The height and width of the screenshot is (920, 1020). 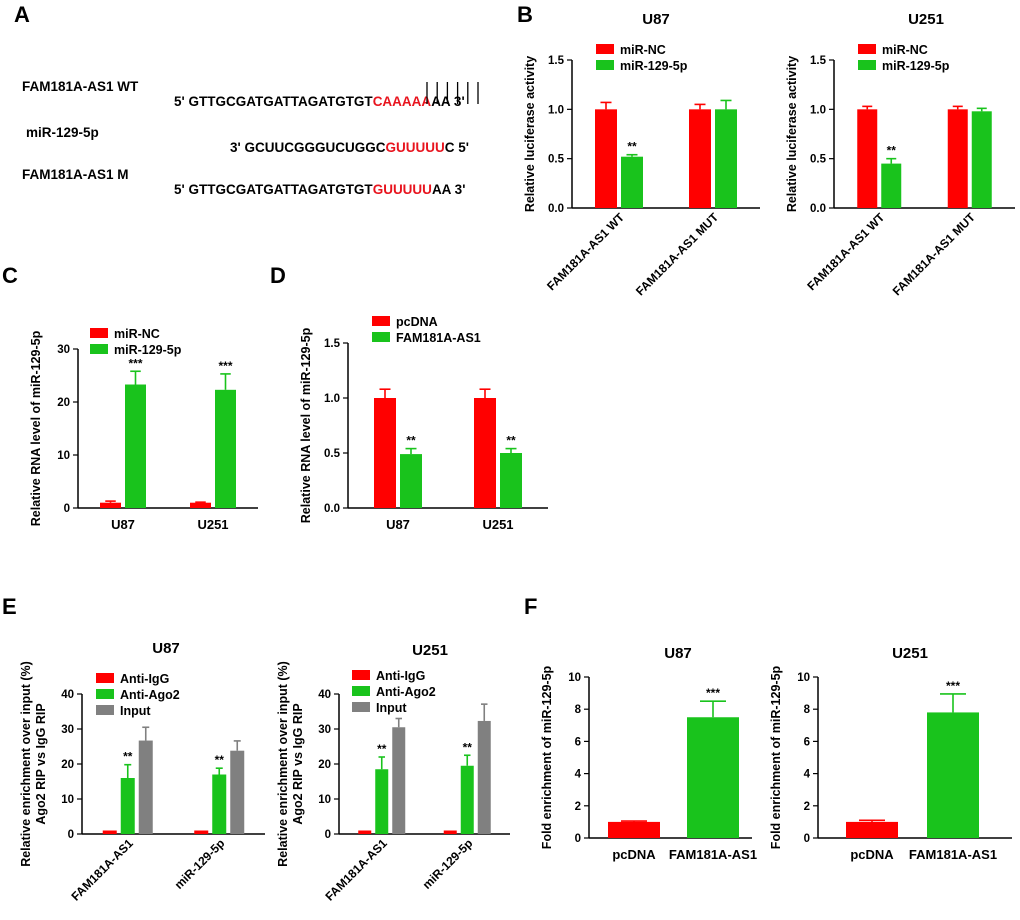 What do you see at coordinates (406, 692) in the screenshot?
I see `legend-label: Anti-Ago2` at bounding box center [406, 692].